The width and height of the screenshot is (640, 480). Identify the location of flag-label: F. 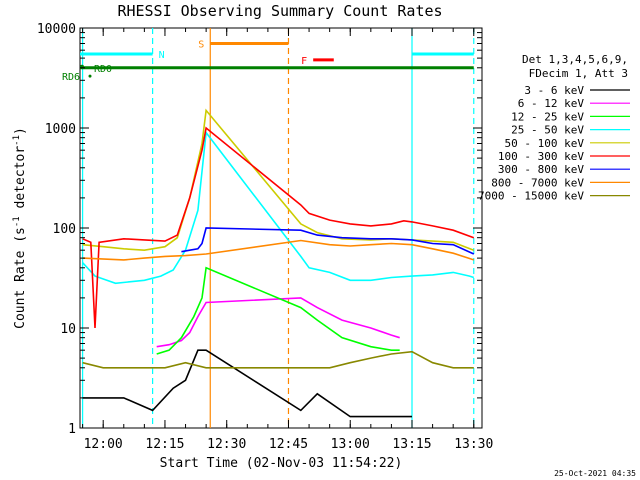
(304, 61).